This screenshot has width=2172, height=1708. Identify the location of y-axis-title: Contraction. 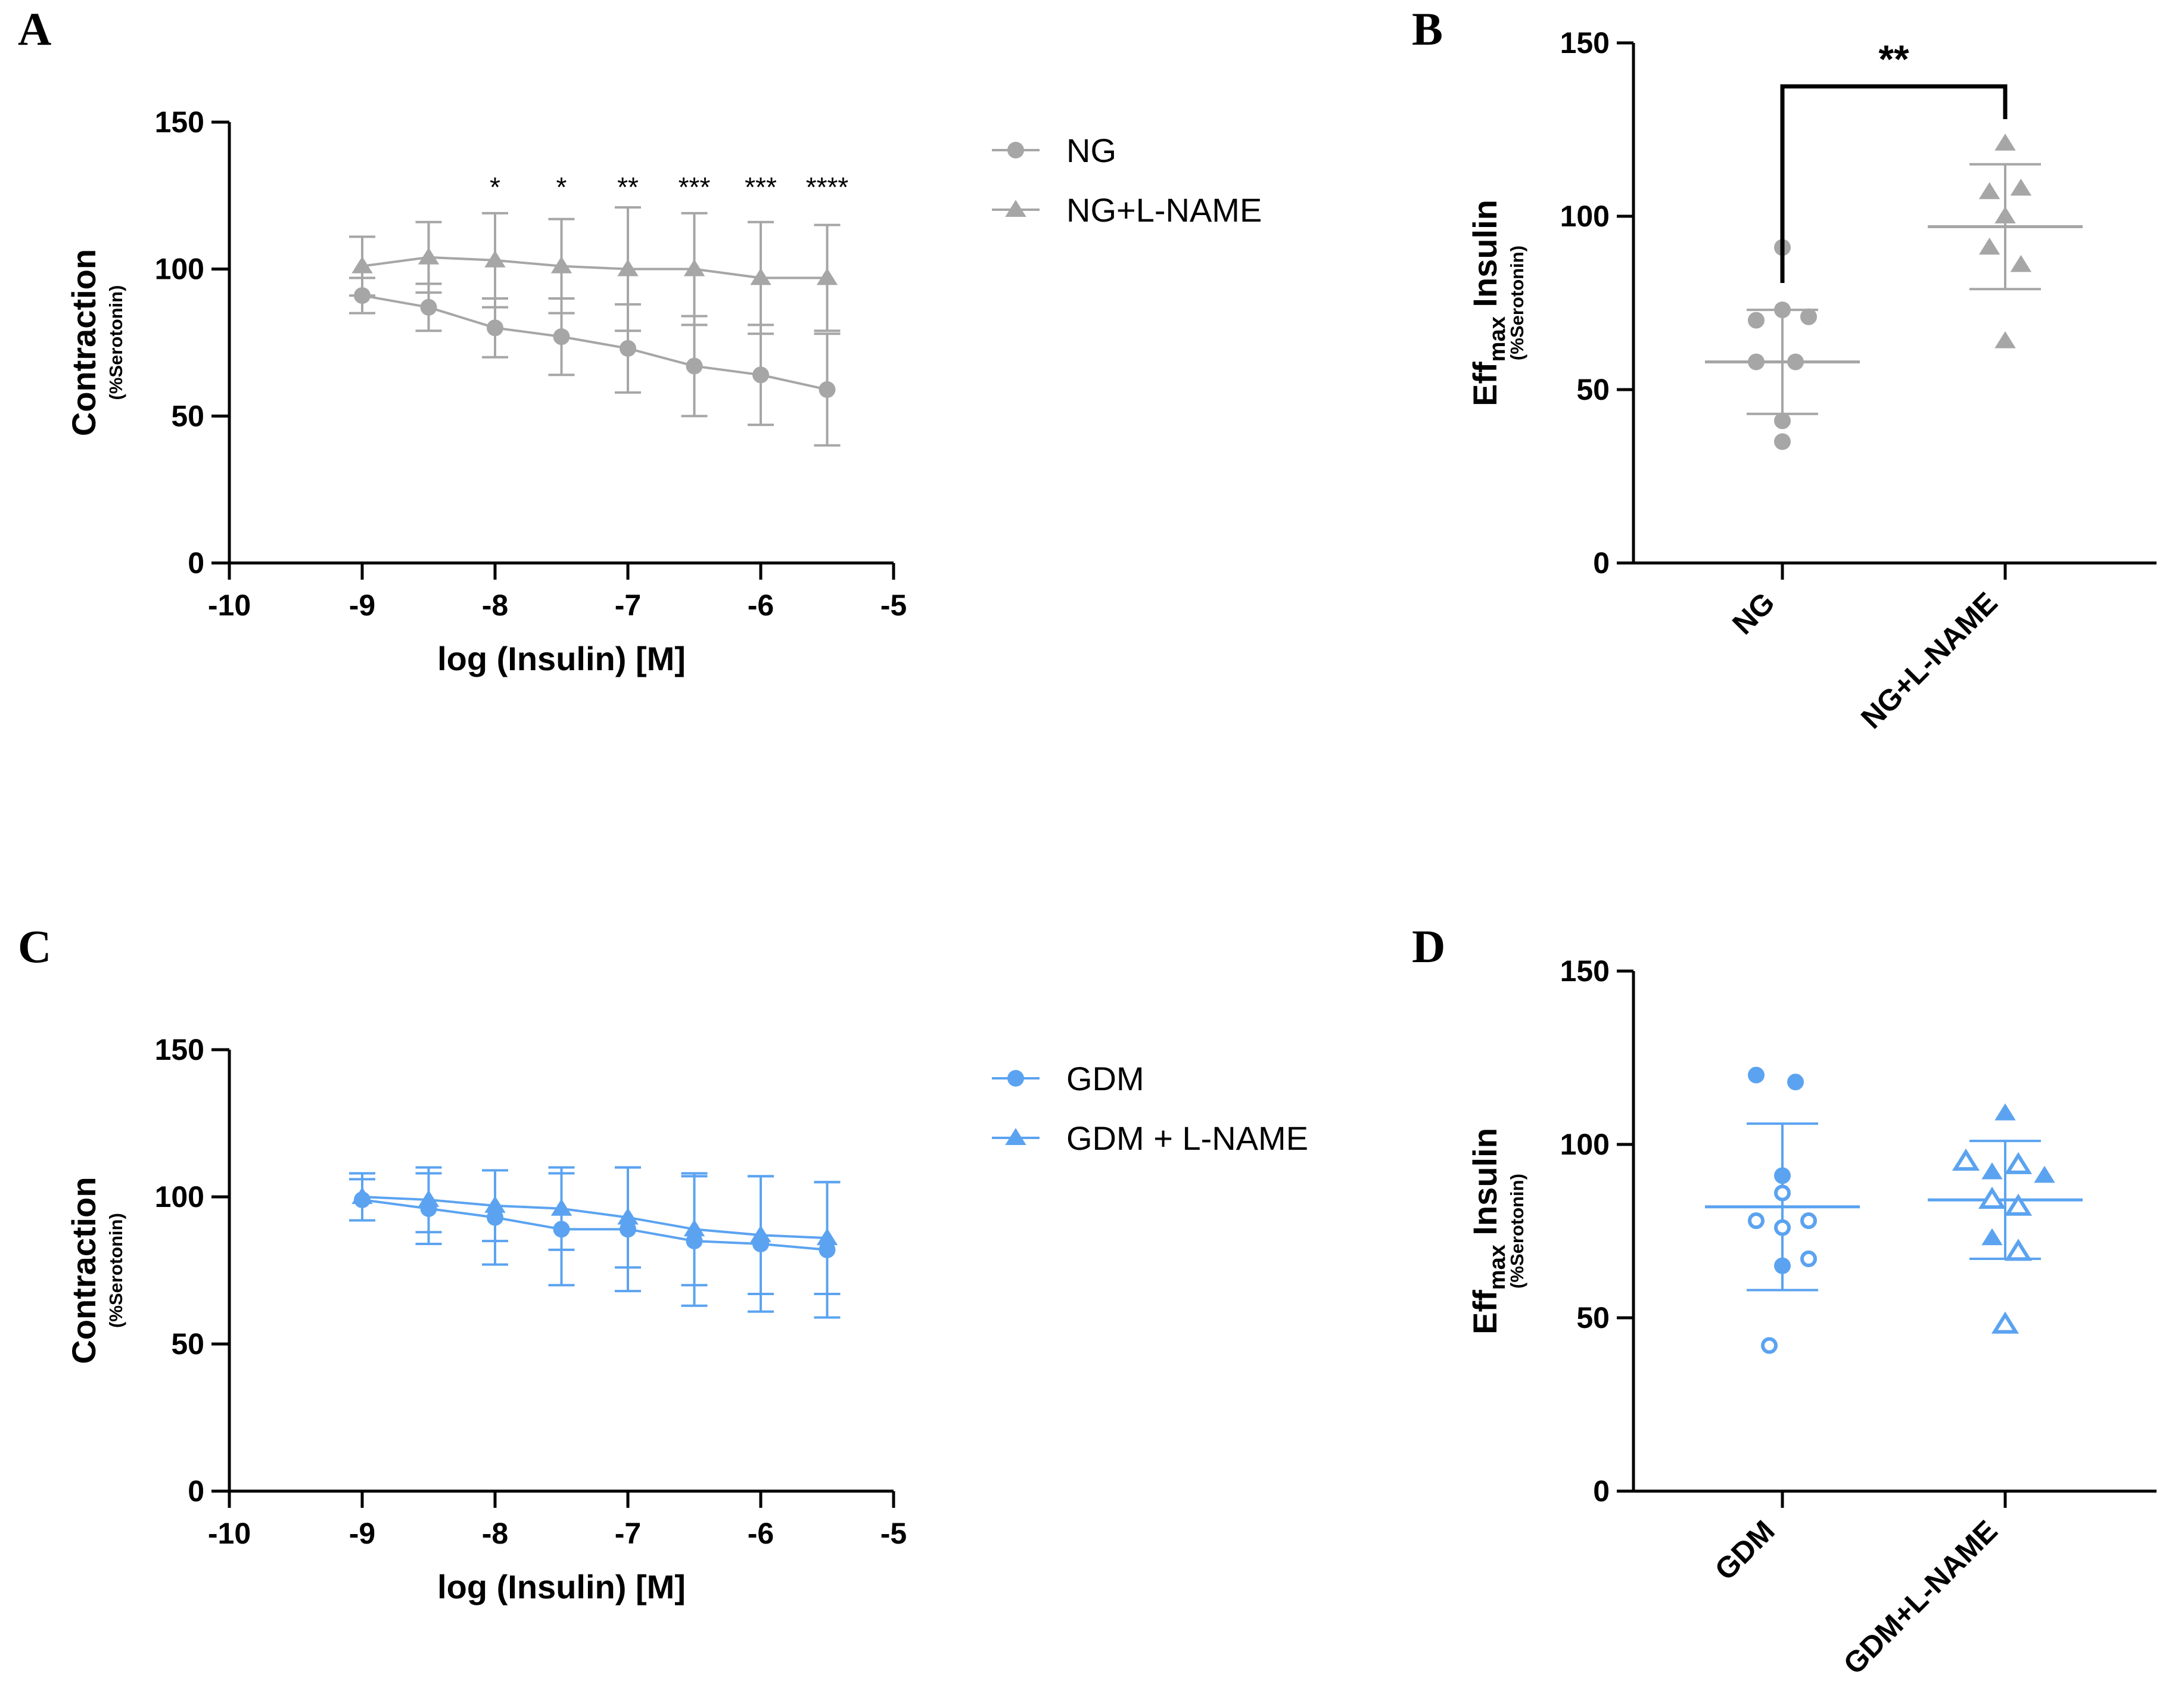
(83, 342).